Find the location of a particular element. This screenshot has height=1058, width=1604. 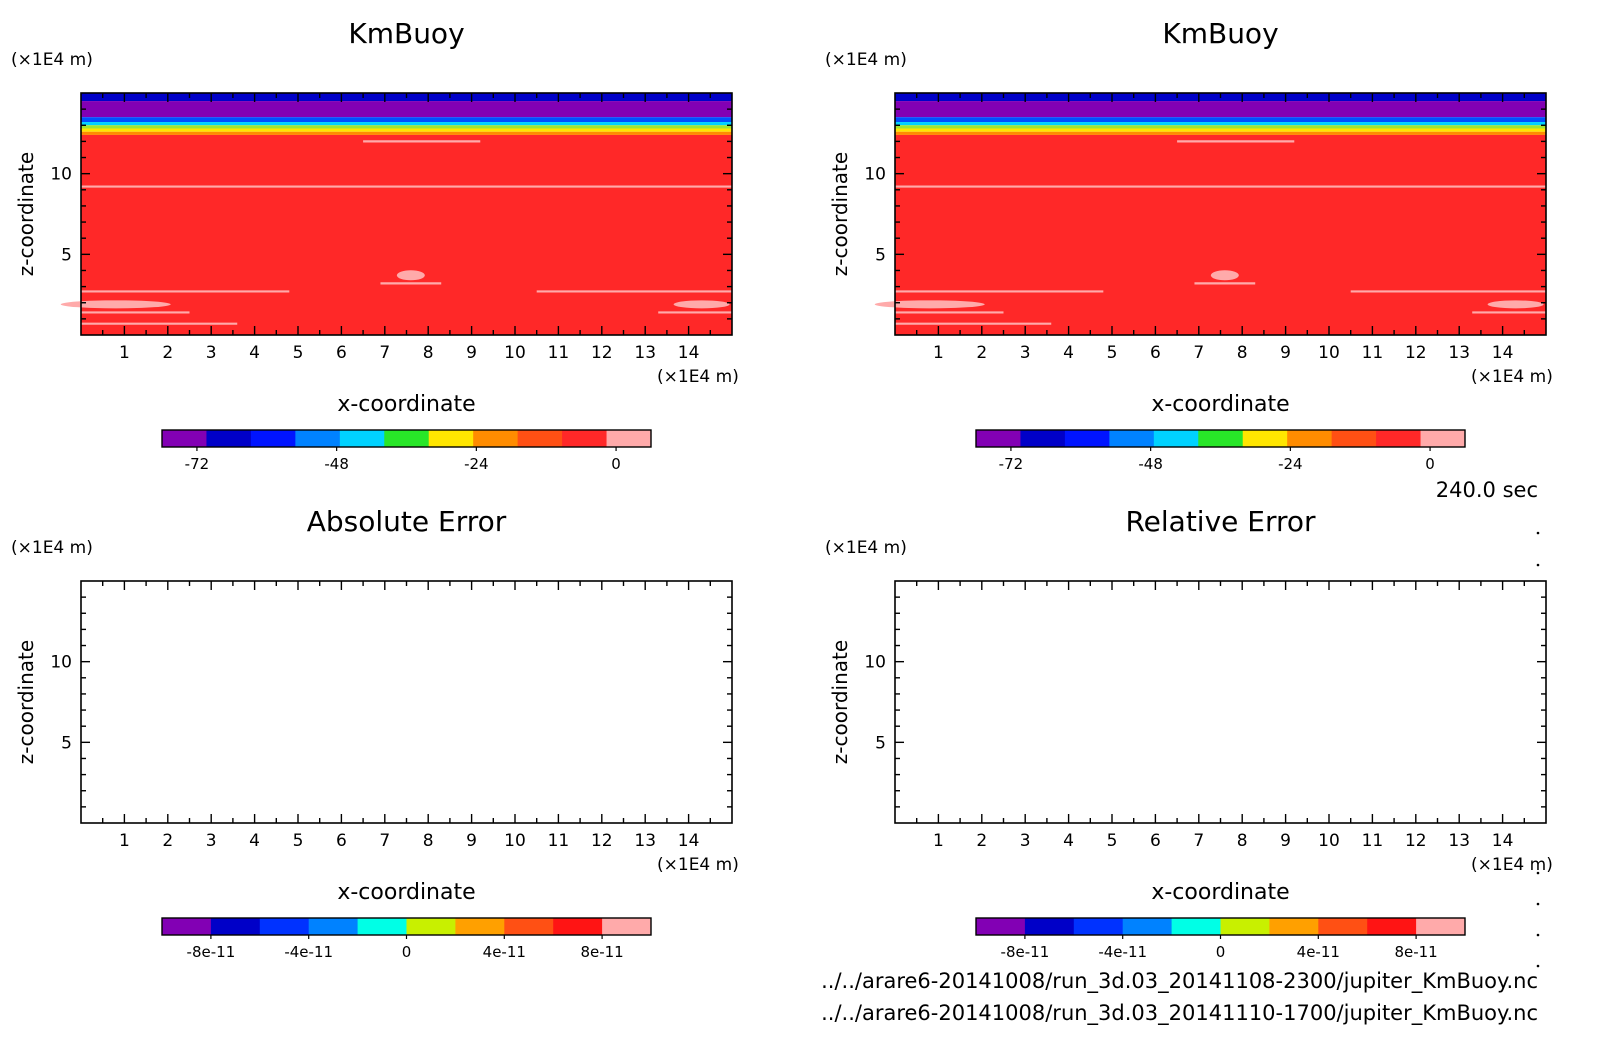

y-unit-label: (×1E4 m) is located at coordinates (52, 548).